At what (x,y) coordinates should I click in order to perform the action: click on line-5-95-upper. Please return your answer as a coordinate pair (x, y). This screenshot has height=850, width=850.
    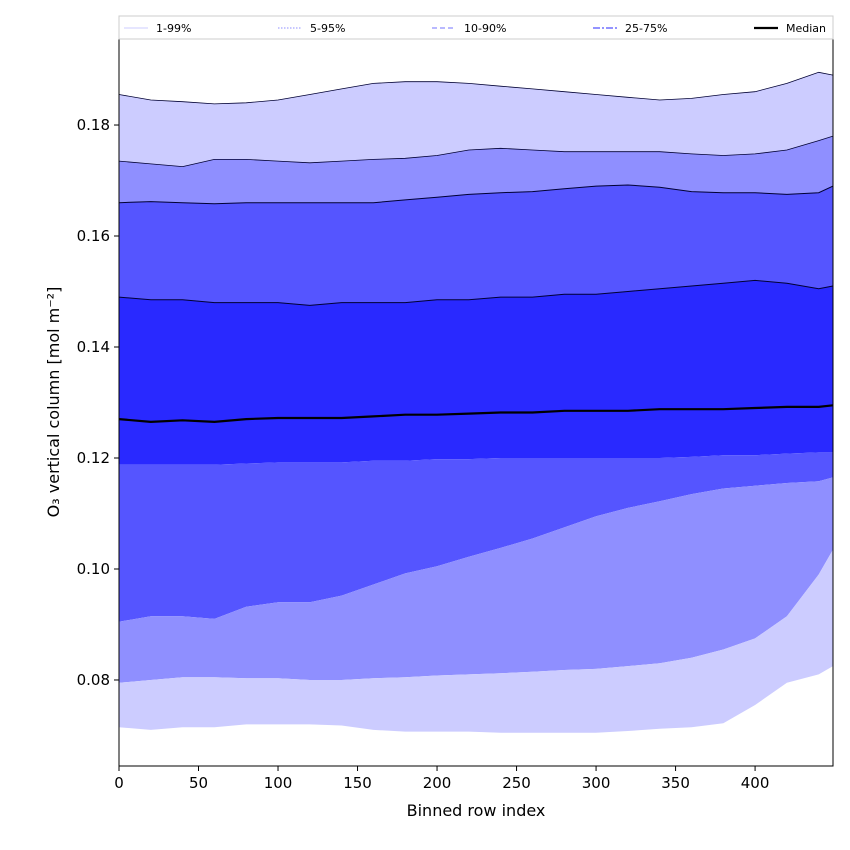
    Looking at the image, I should click on (476, 151).